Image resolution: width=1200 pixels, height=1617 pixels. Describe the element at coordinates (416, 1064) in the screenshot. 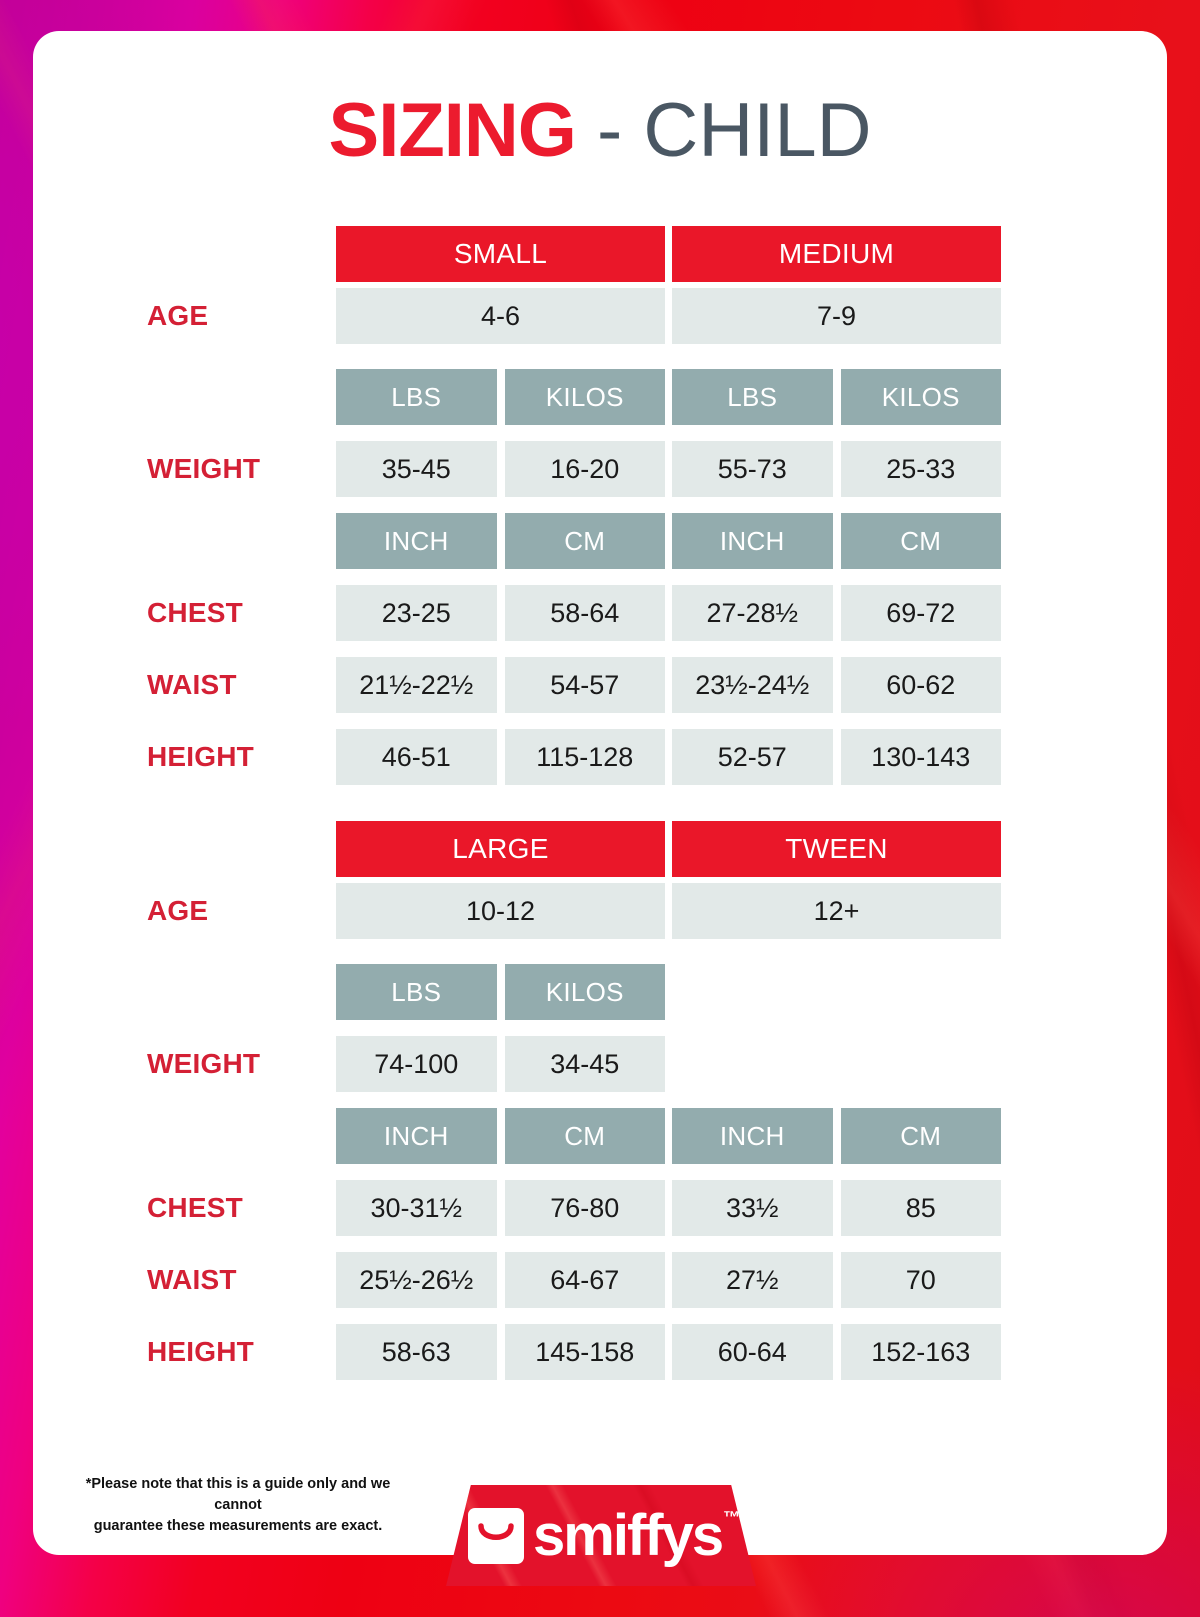

I see `weight-value-lbs: 74-100` at that location.